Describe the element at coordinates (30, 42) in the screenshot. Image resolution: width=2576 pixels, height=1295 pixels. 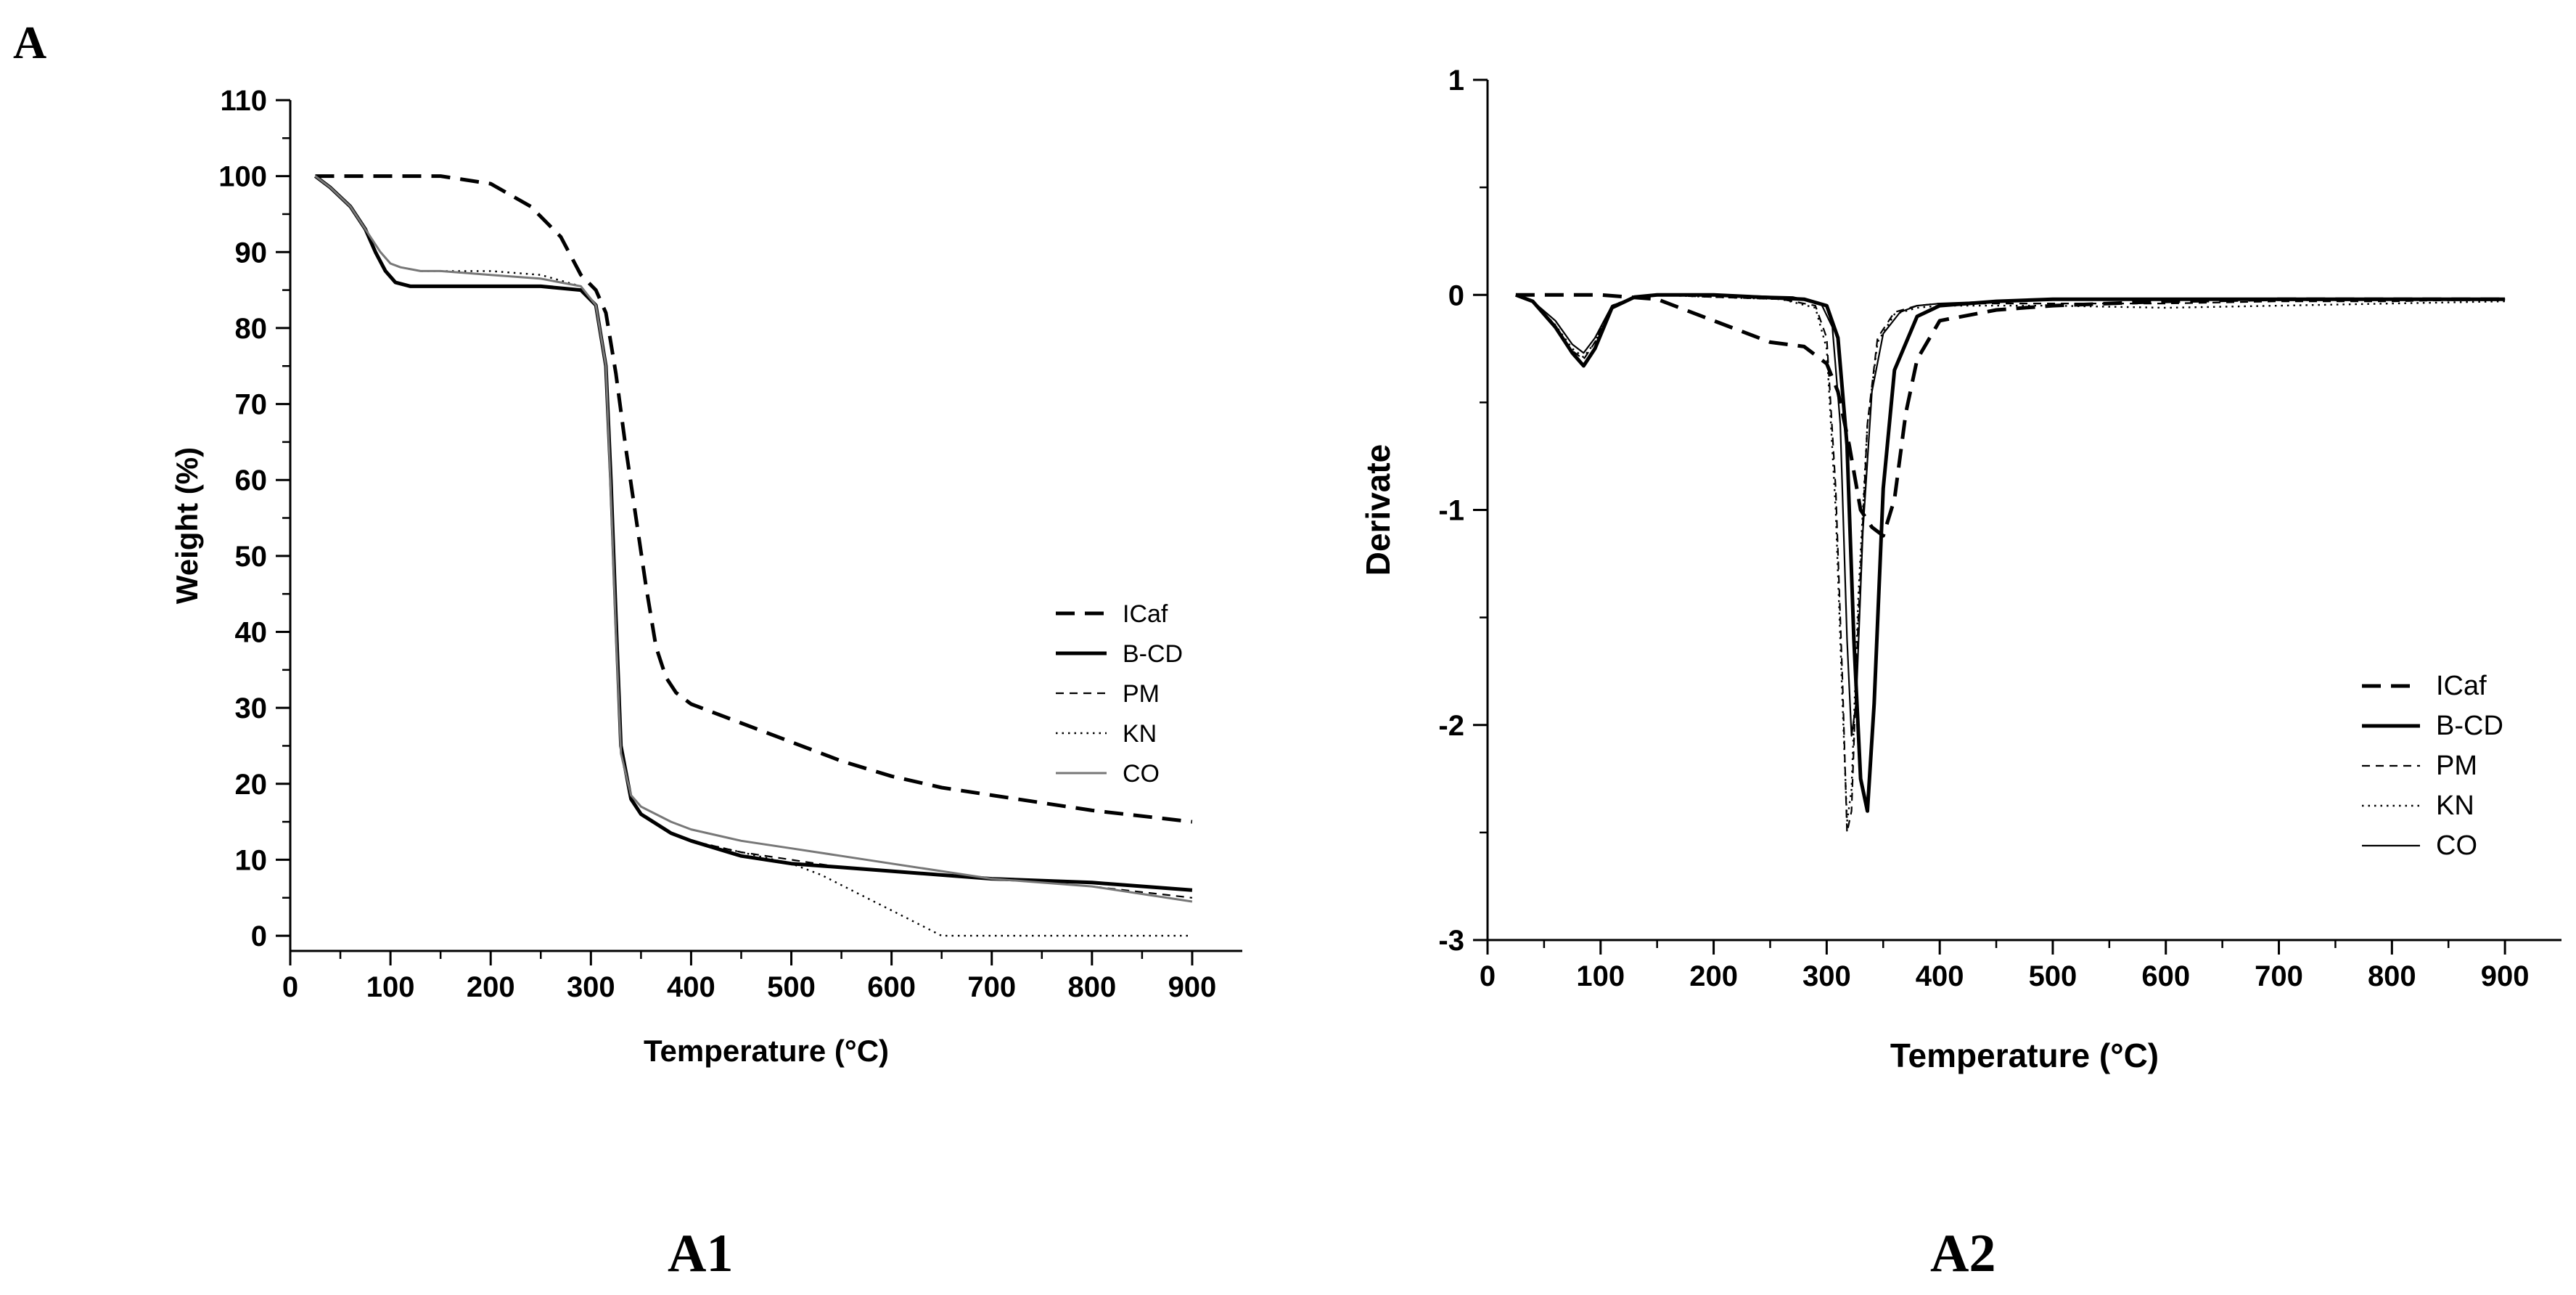
I see `figure-label: A` at that location.